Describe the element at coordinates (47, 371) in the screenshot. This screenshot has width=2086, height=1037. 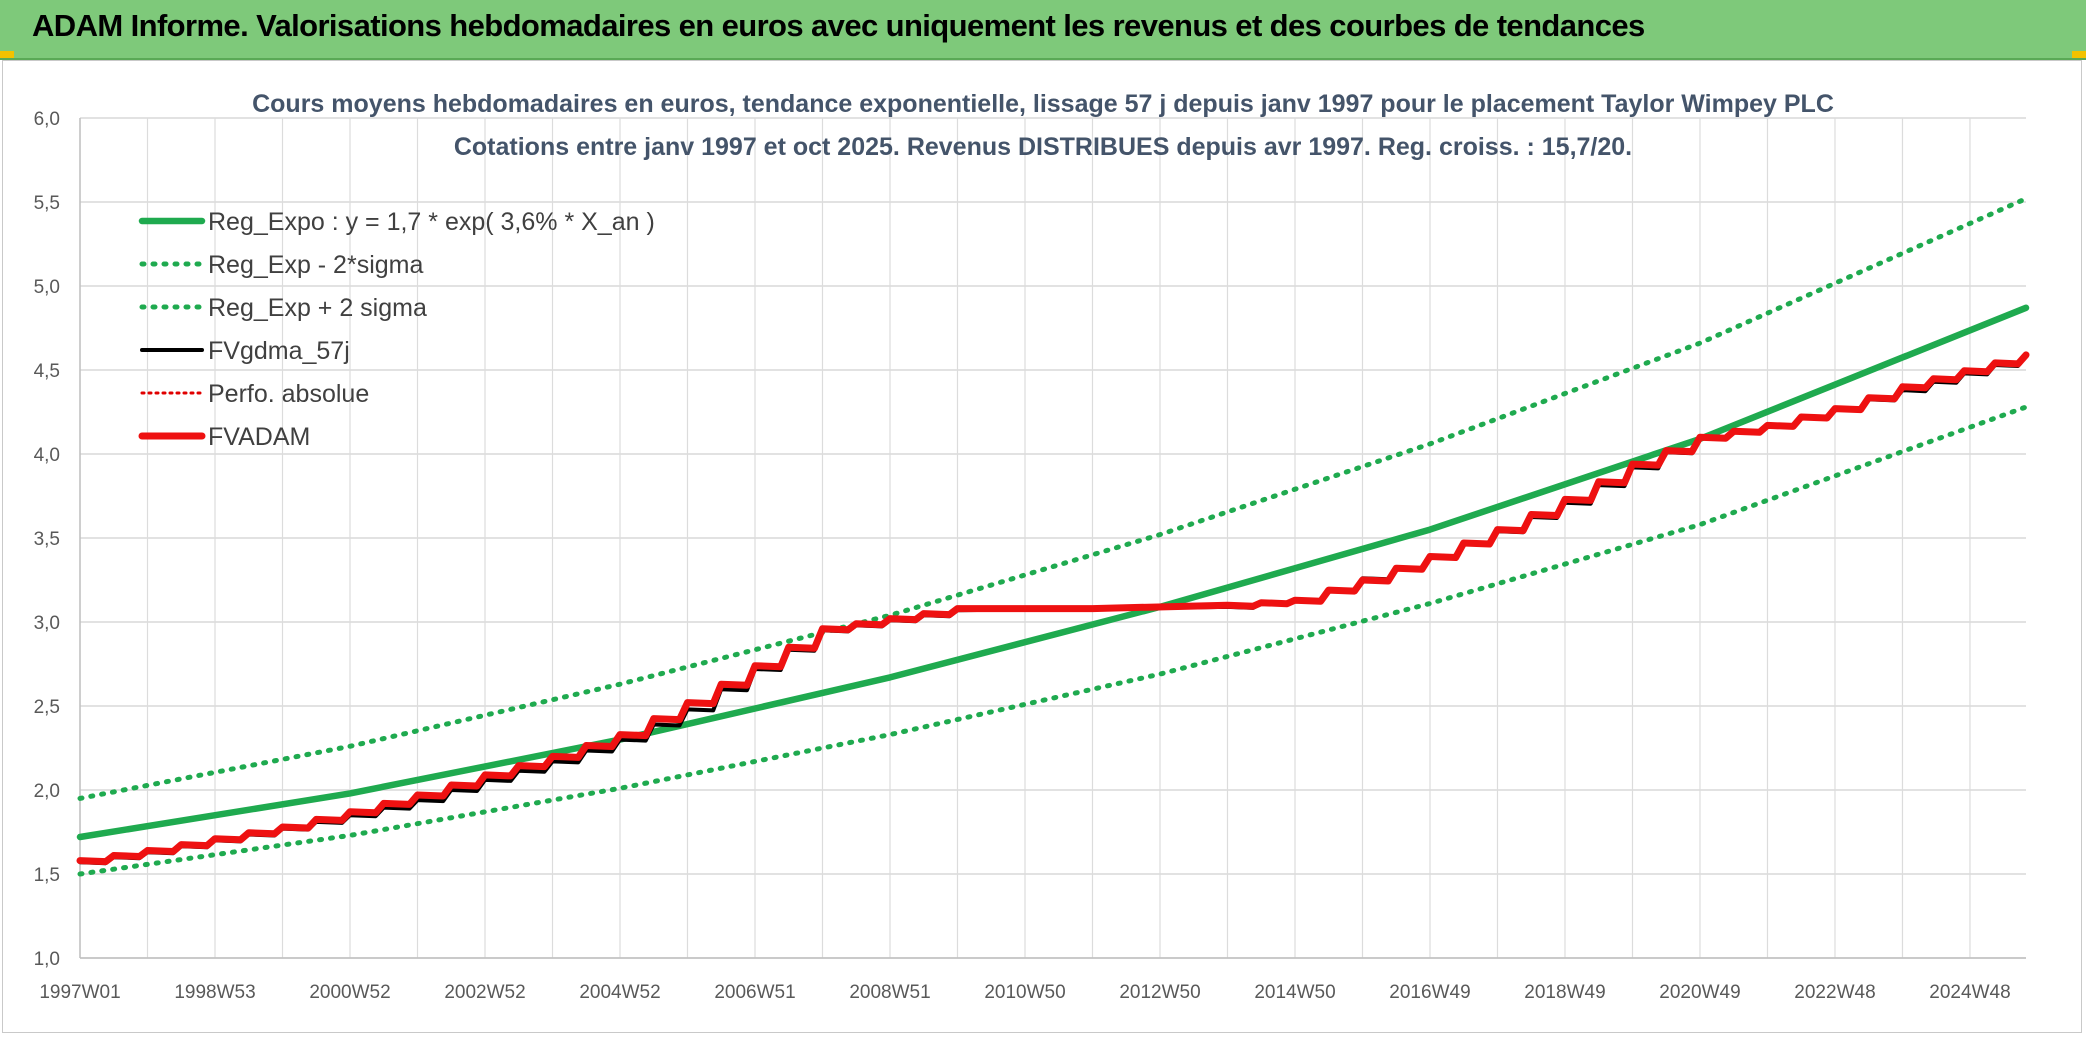
I see `y-tick-label: 4,5` at that location.